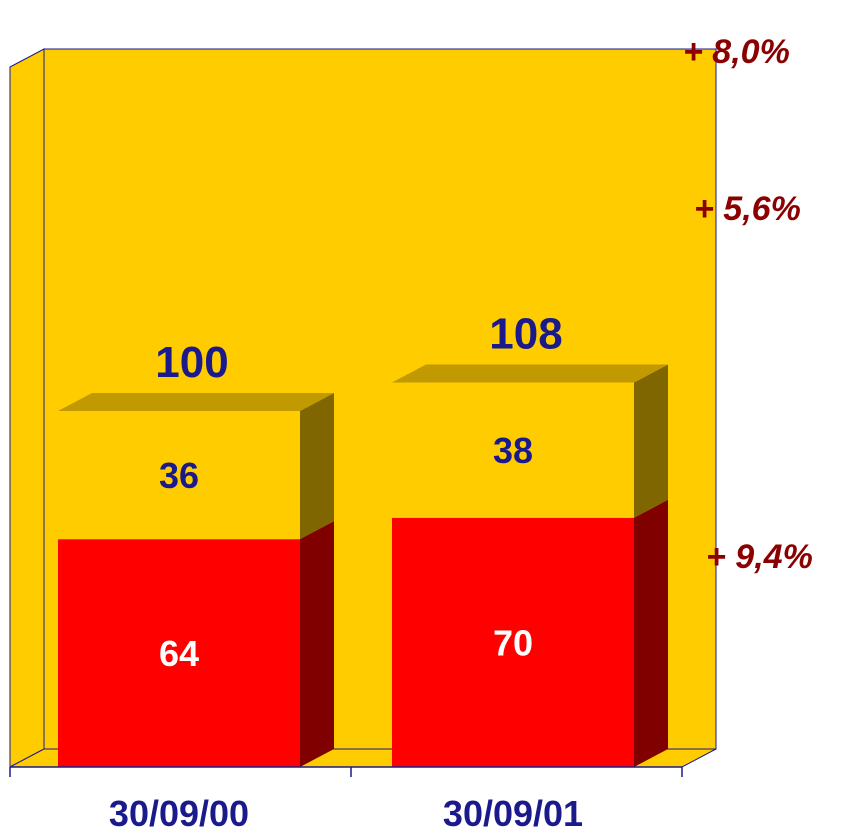 This screenshot has height=836, width=843. Describe the element at coordinates (346, 800) in the screenshot. I see `x-axis: 30/09/00 30/09/01` at that location.